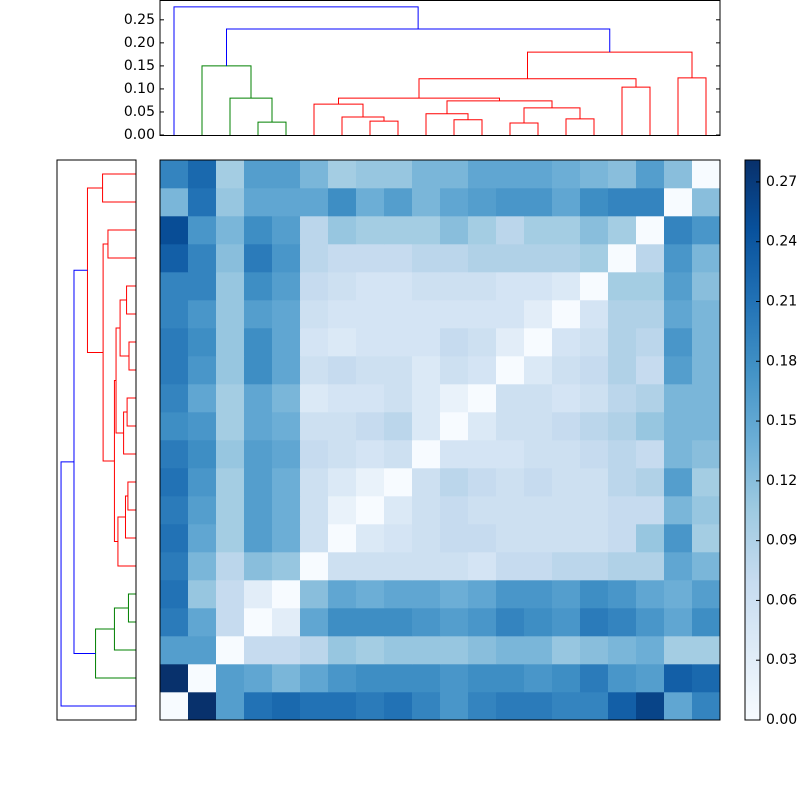 The width and height of the screenshot is (800, 800). What do you see at coordinates (139, 43) in the screenshot?
I see `y-tick-label: 0.20` at bounding box center [139, 43].